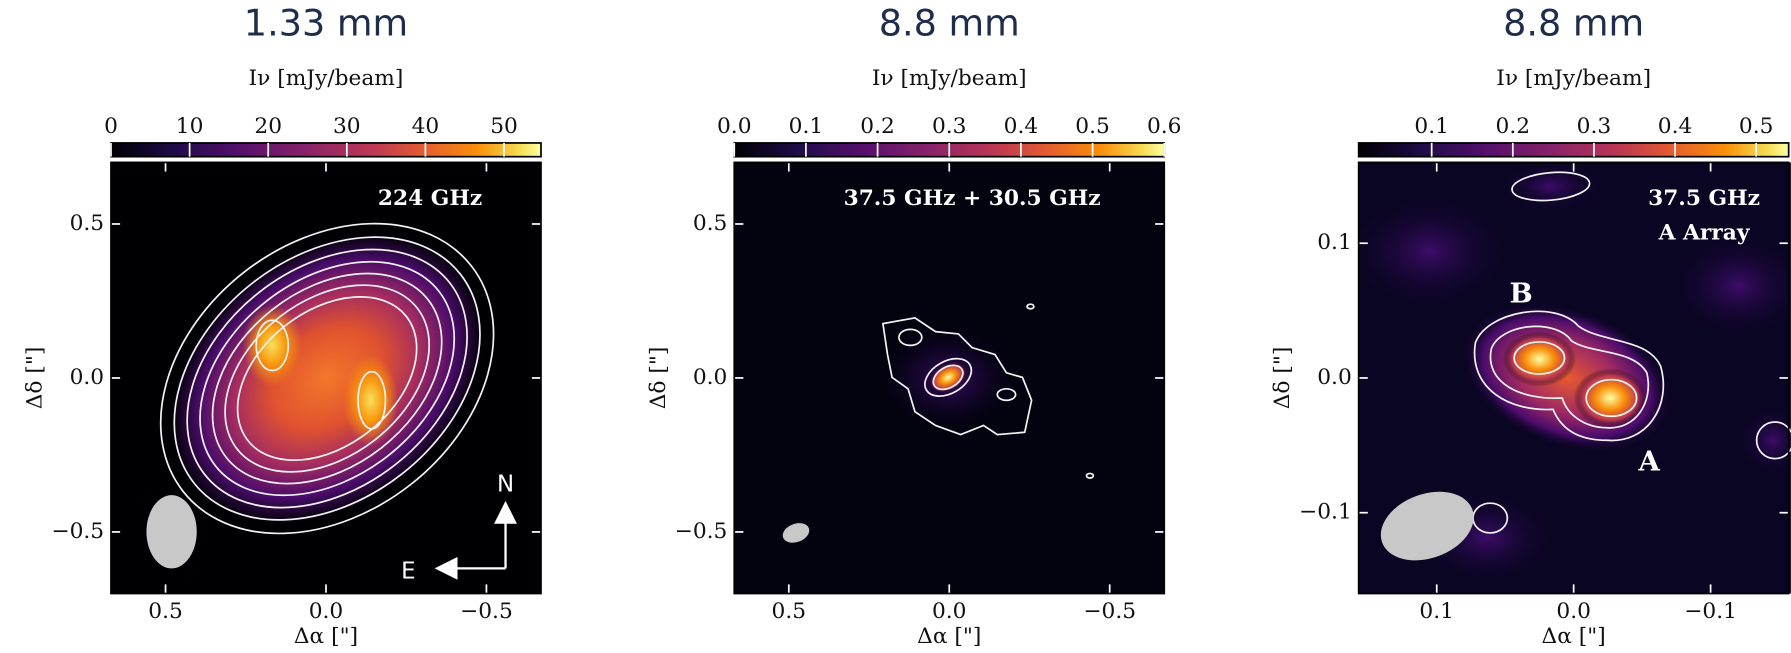  Describe the element at coordinates (111, 126) in the screenshot. I see `colorbar-tick-label: 0` at that location.